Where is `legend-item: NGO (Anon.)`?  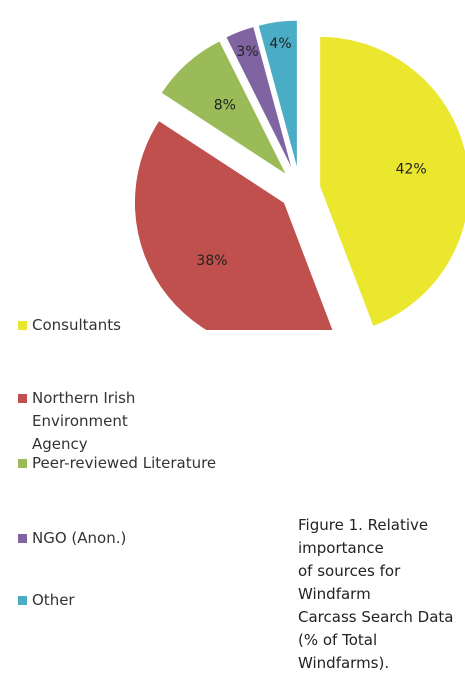
legend-item: NGO (Anon.) is located at coordinates (120, 538).